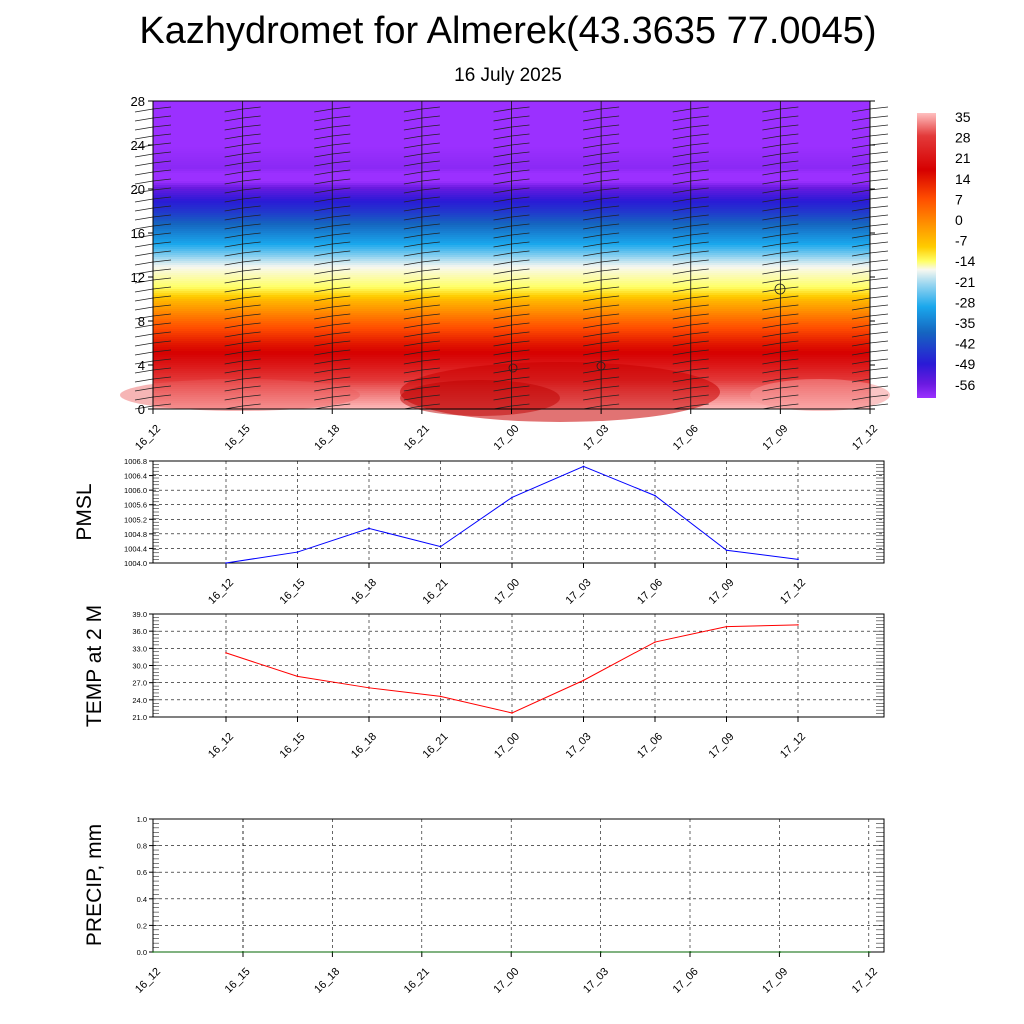 The height and width of the screenshot is (1024, 1024). Describe the element at coordinates (793, 746) in the screenshot. I see `temp-x-tick-label: 17_12` at that location.